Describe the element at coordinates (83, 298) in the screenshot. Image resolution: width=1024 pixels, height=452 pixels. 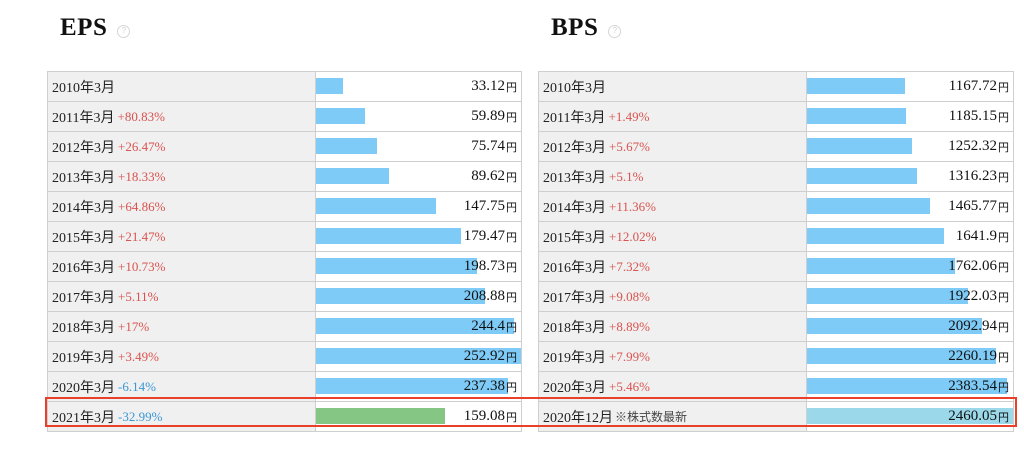
I see `eps-period-label: 2017年3月` at that location.